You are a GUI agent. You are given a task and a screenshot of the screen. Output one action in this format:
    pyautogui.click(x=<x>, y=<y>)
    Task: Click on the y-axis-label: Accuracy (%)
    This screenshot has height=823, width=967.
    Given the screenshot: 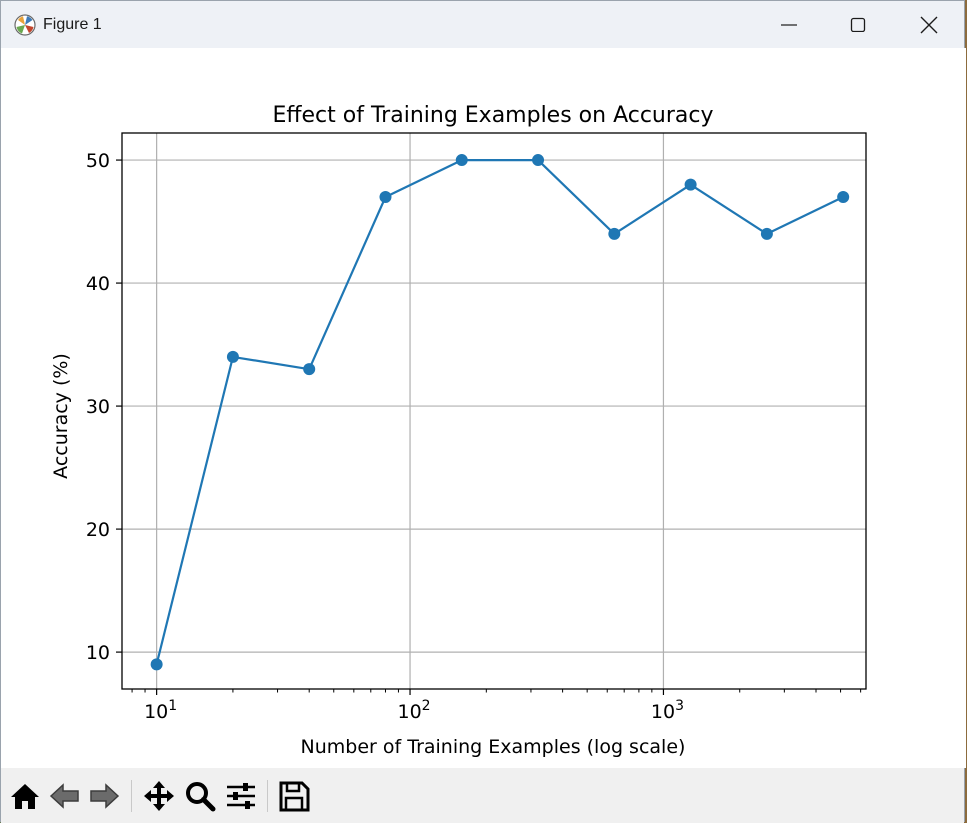 What is the action you would take?
    pyautogui.click(x=61, y=416)
    